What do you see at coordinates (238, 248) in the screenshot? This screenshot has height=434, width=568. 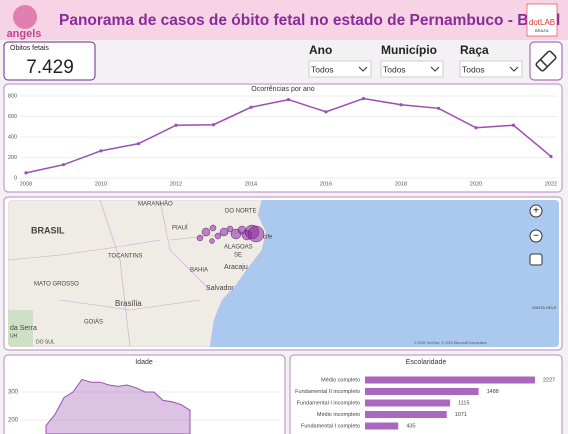 I see `map-label: ALAGOAS` at bounding box center [238, 248].